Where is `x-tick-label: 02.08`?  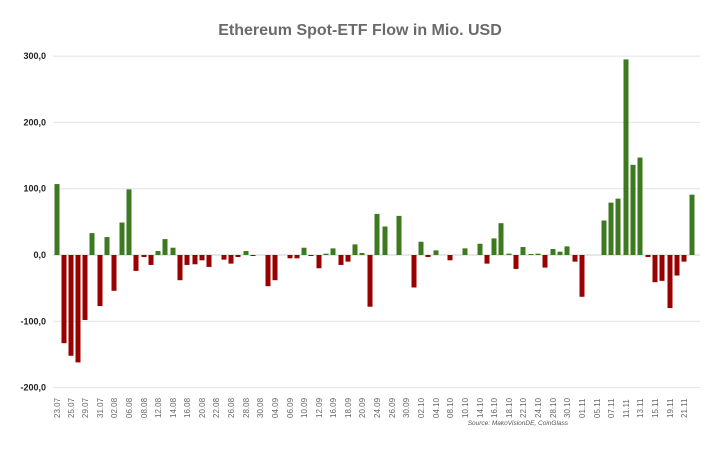
x-tick-label: 02.08 is located at coordinates (114, 407).